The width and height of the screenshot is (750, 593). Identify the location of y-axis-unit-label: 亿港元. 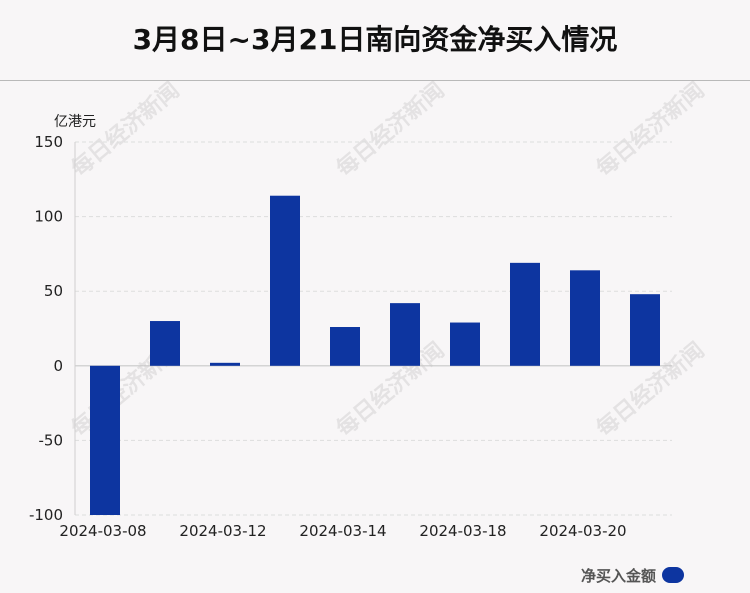
(75, 122).